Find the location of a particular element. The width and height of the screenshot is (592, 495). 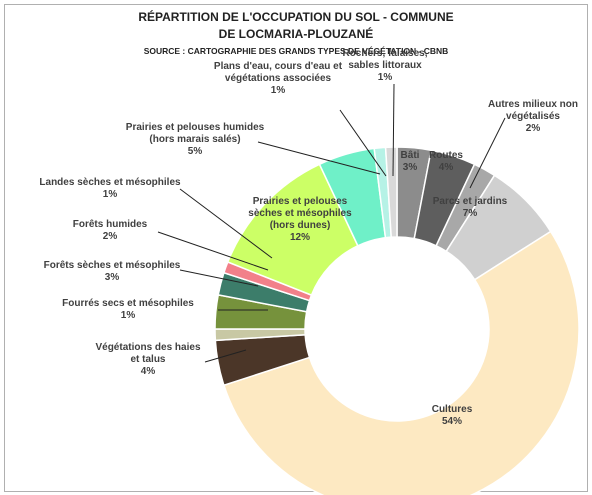

category-label: Parcs et jardins is located at coordinates (470, 201).